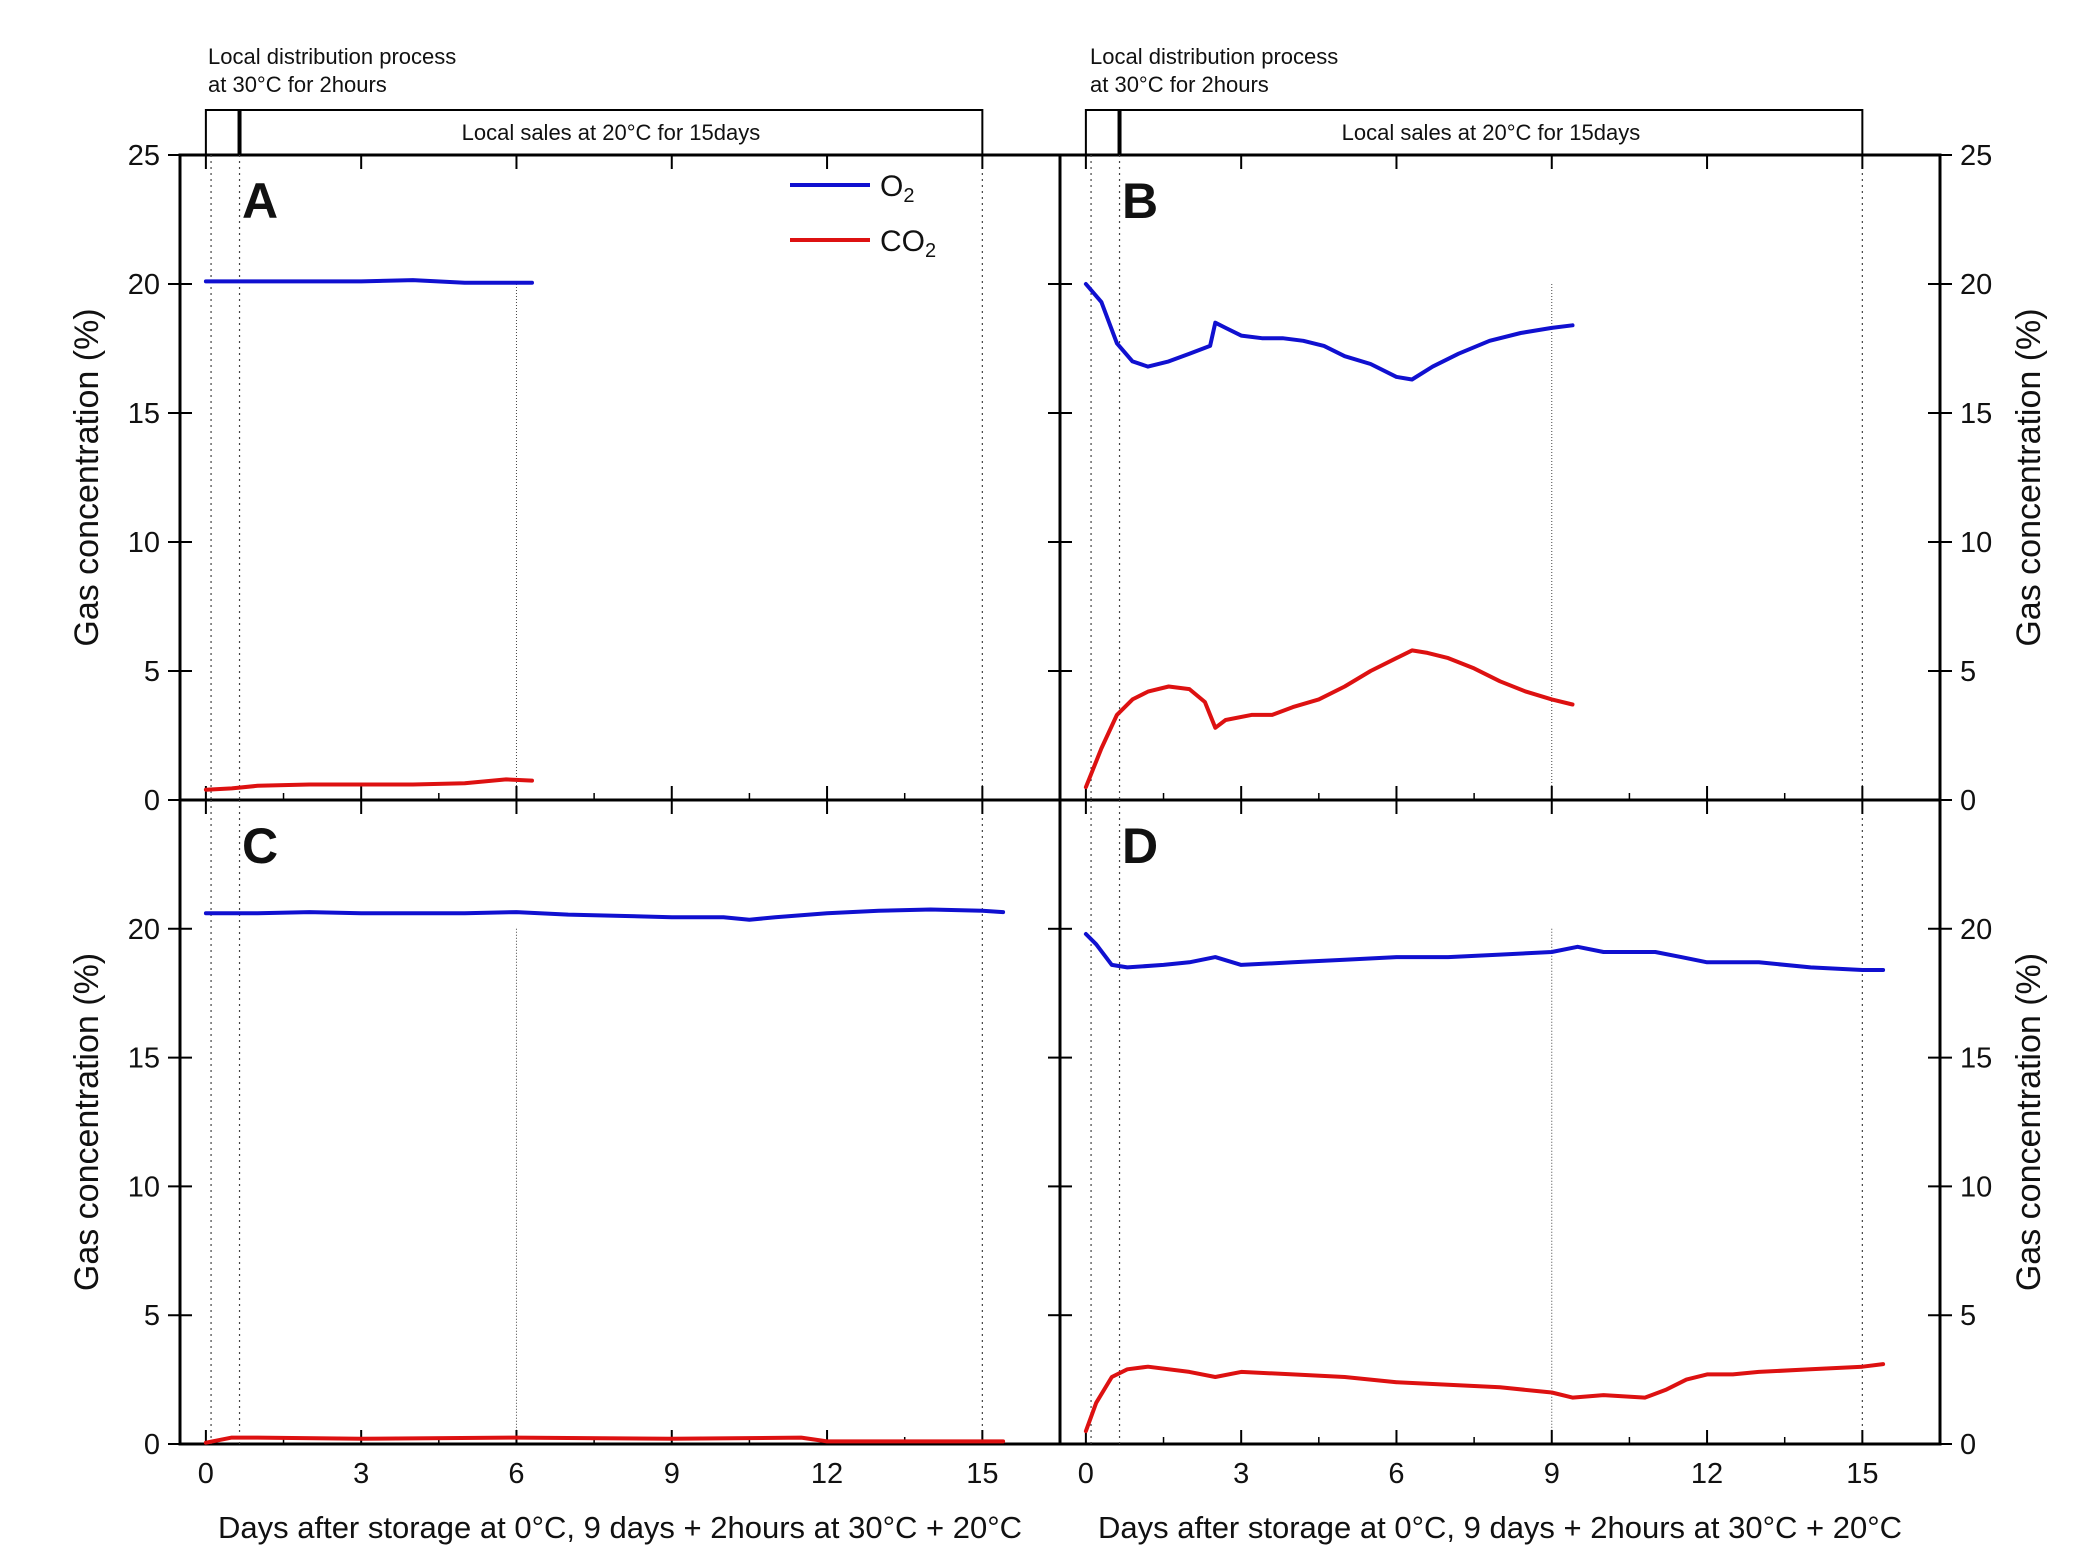 The image size is (2074, 1556). Describe the element at coordinates (260, 846) in the screenshot. I see `panel-label-c: C` at that location.